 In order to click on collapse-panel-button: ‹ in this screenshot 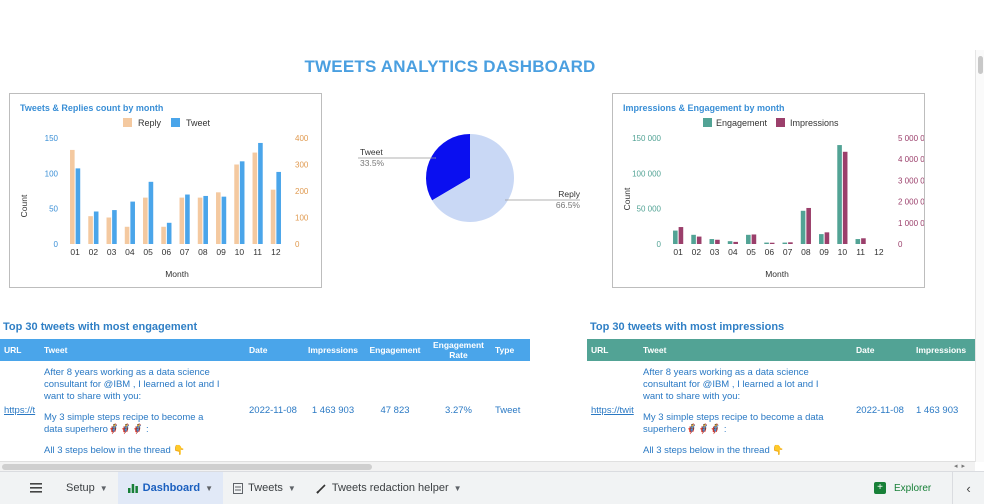, I will do `click(968, 488)`.